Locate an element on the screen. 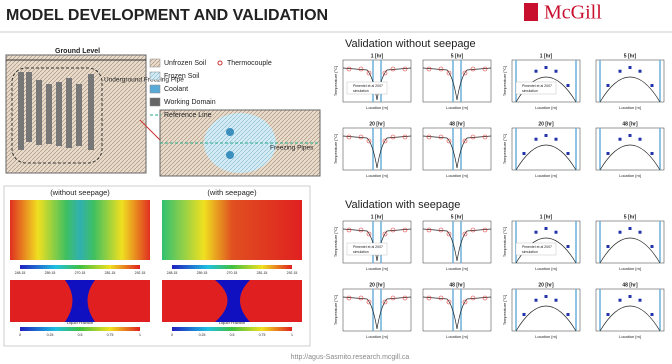 The height and width of the screenshot is (364, 672). ground-level: Ground Level is located at coordinates (77, 51).